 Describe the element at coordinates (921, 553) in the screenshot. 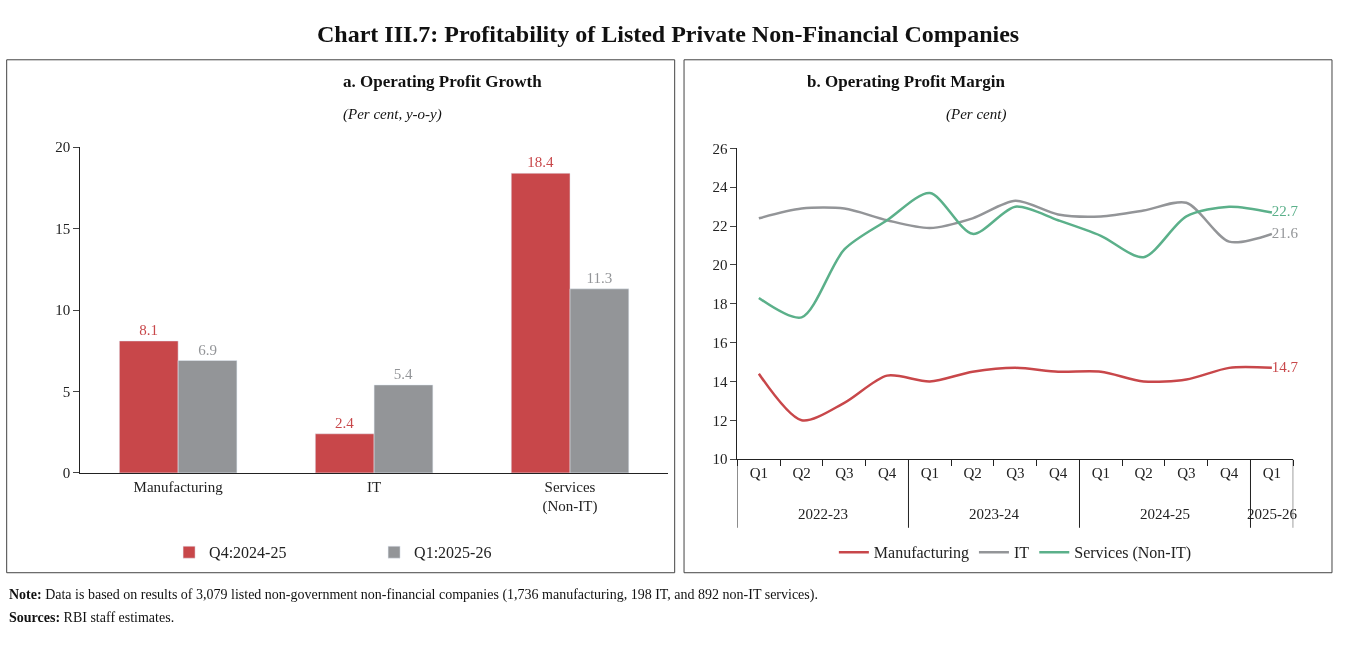

I see `legend-label: Manufacturing` at that location.